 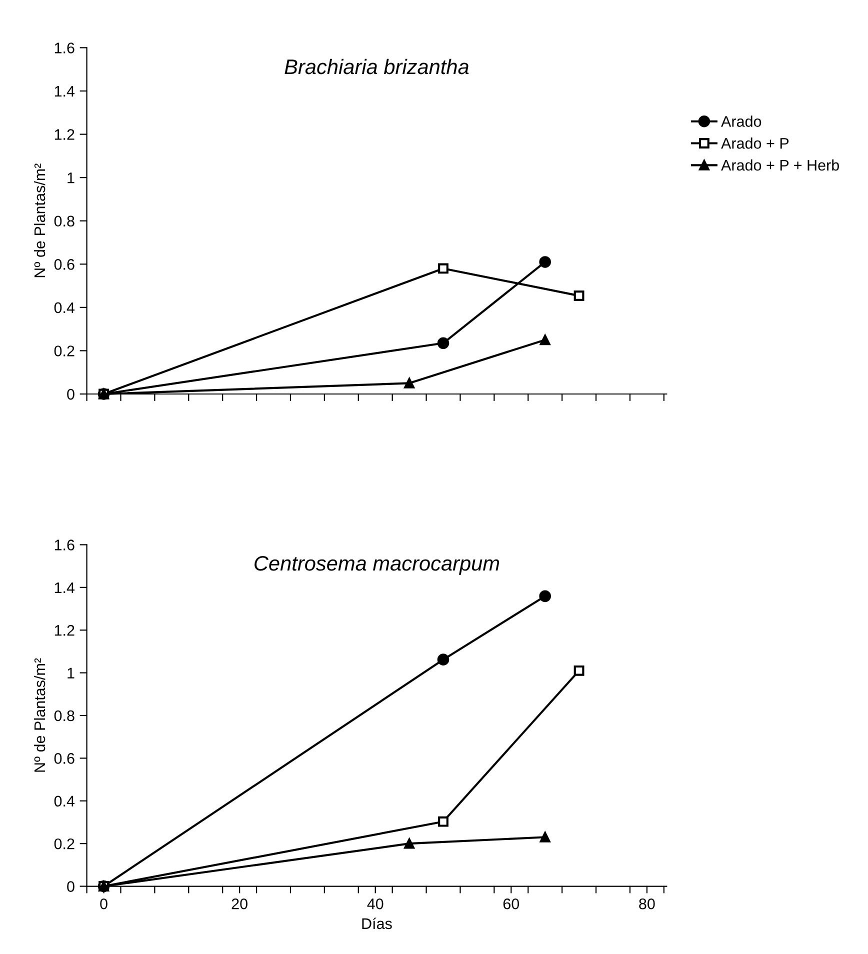 What do you see at coordinates (647, 904) in the screenshot?
I see `x-tick-label: 80` at bounding box center [647, 904].